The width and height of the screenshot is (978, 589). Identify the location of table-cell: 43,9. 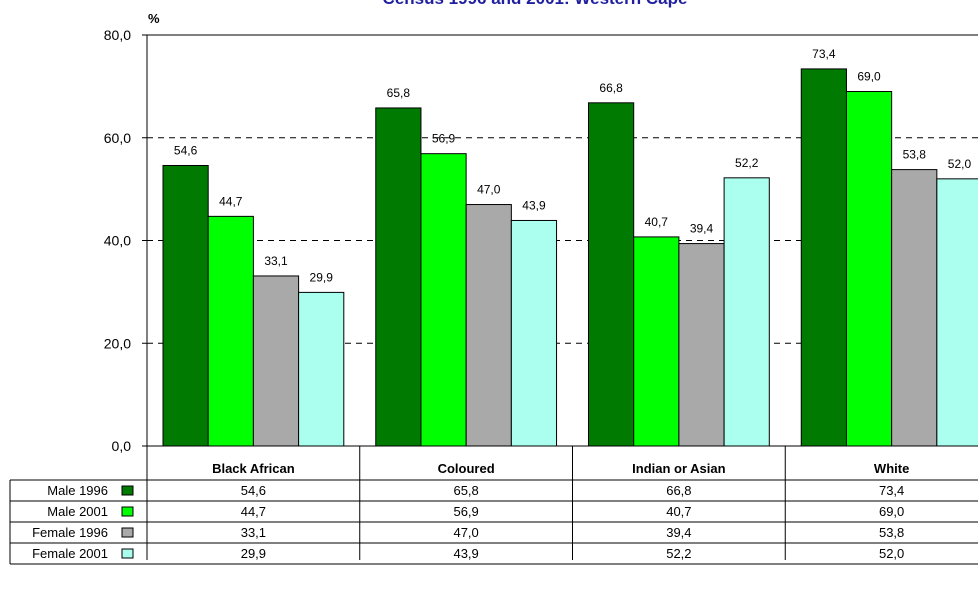
(465, 553).